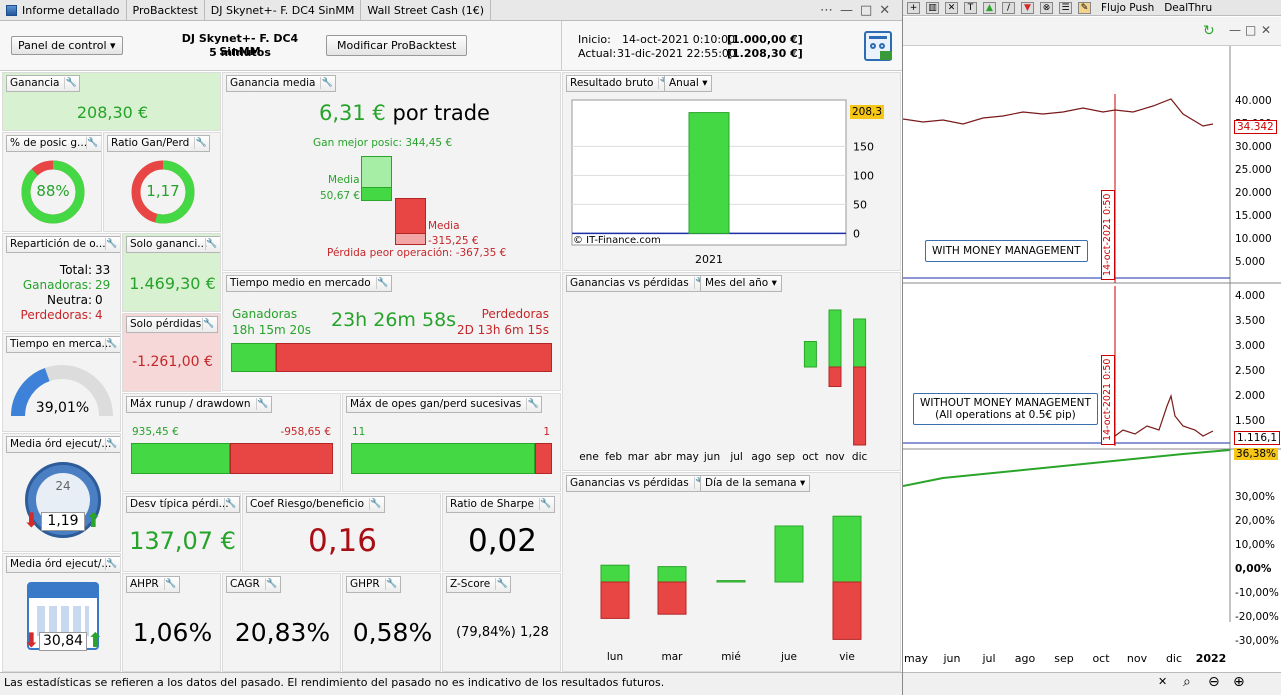  I want to click on solo-ganancias-label: Solo gananci... 🔧, so click(173, 244).